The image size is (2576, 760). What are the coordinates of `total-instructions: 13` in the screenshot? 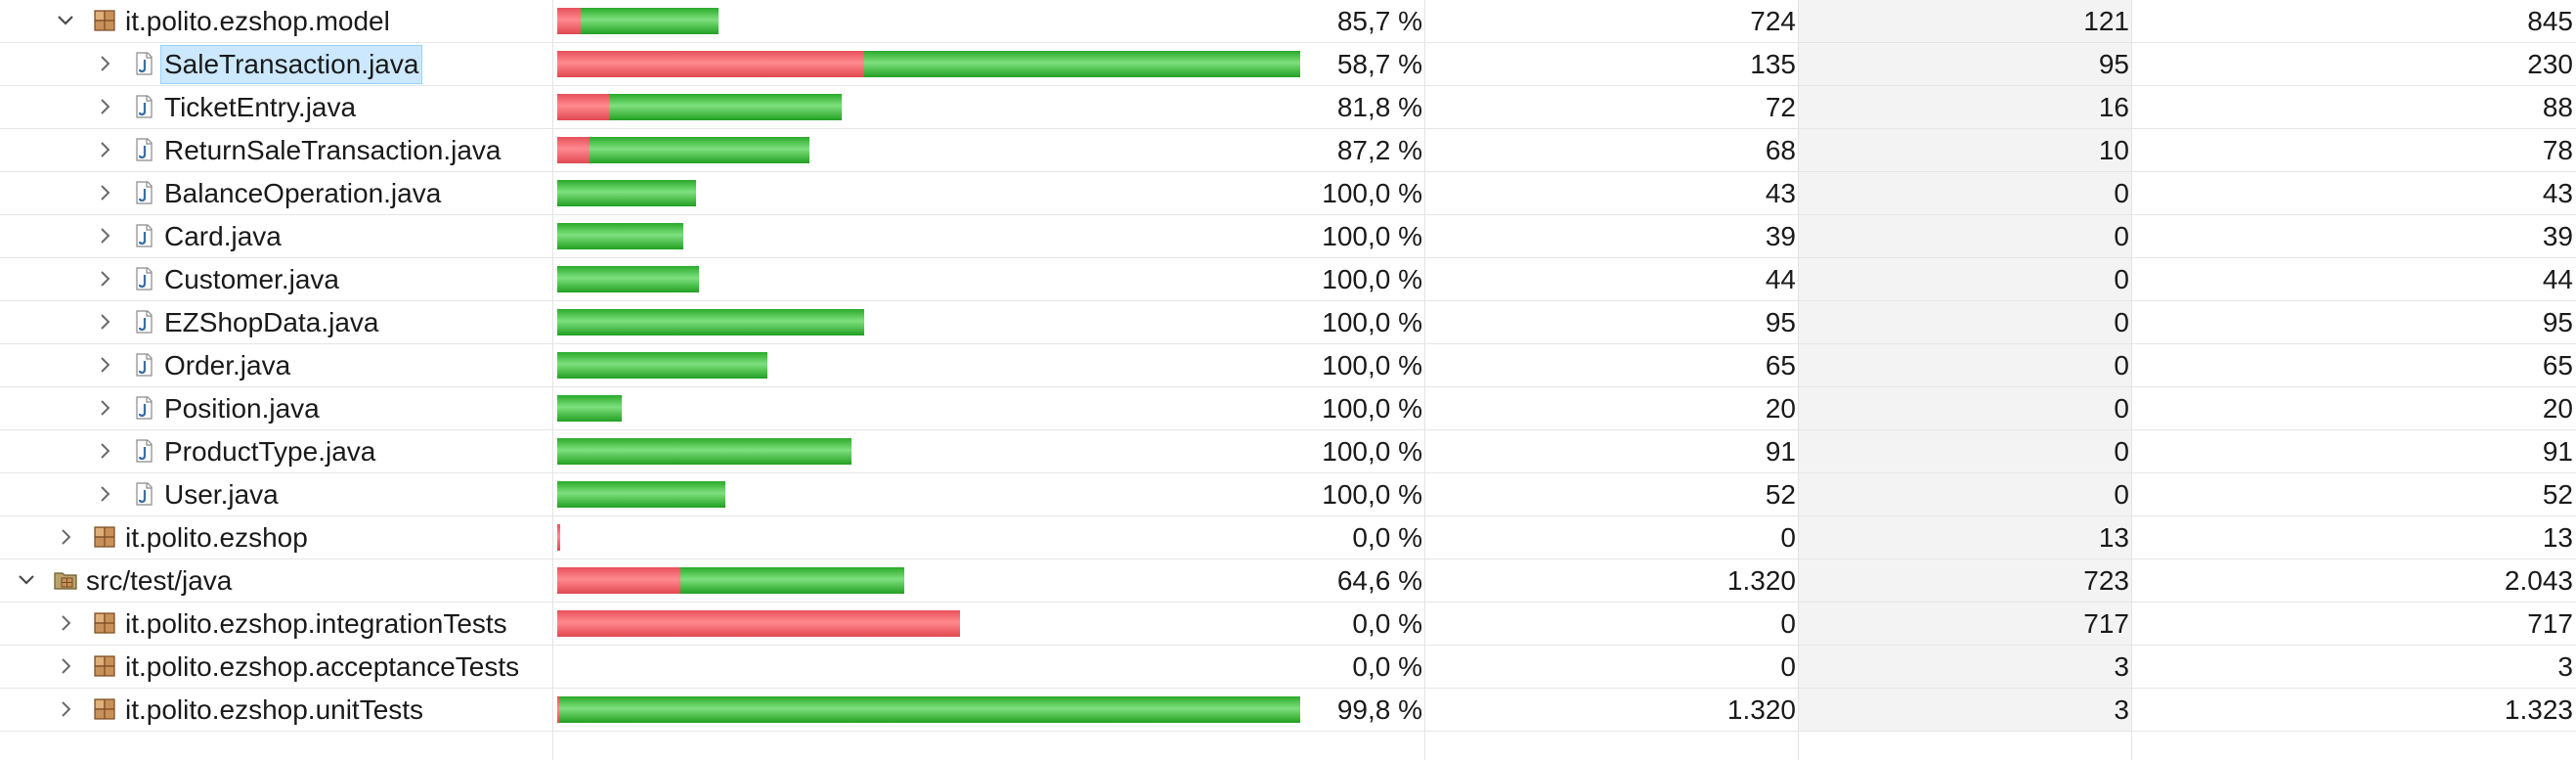 It's located at (2557, 537).